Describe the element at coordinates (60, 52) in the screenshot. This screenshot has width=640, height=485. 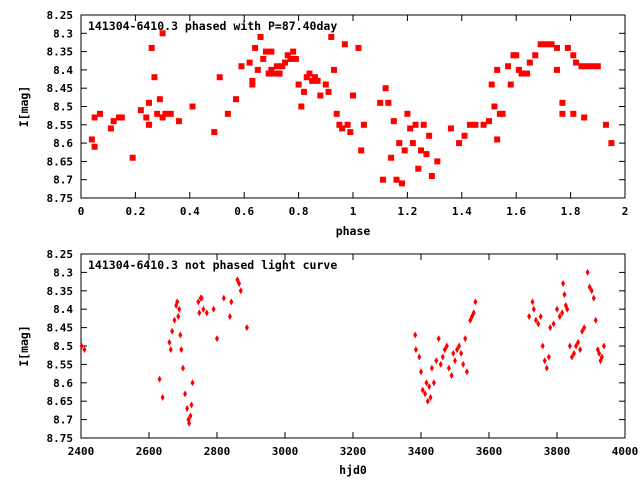
I see `y-tick-label: 8.35` at that location.